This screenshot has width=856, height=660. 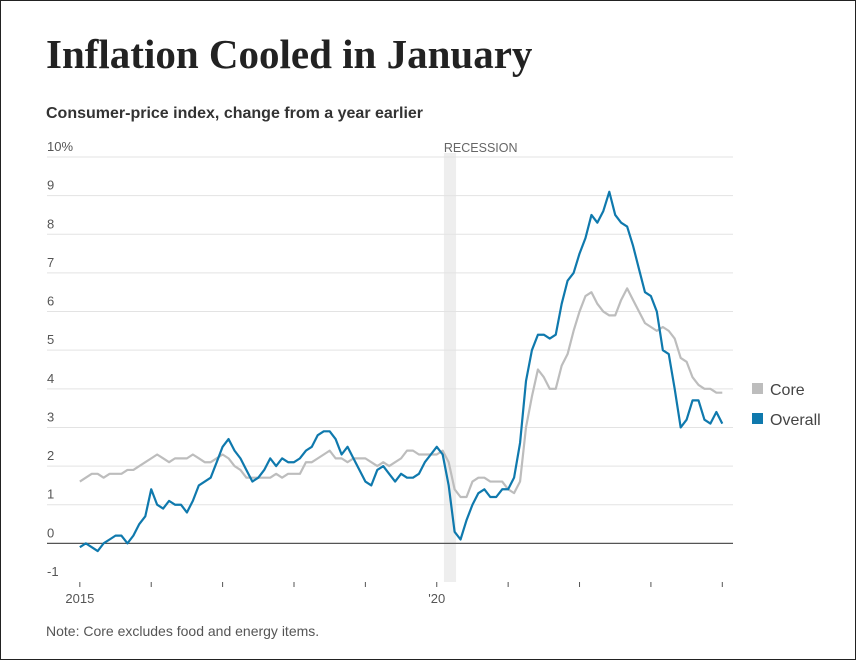 I want to click on x-tick-label: '20, so click(x=436, y=598).